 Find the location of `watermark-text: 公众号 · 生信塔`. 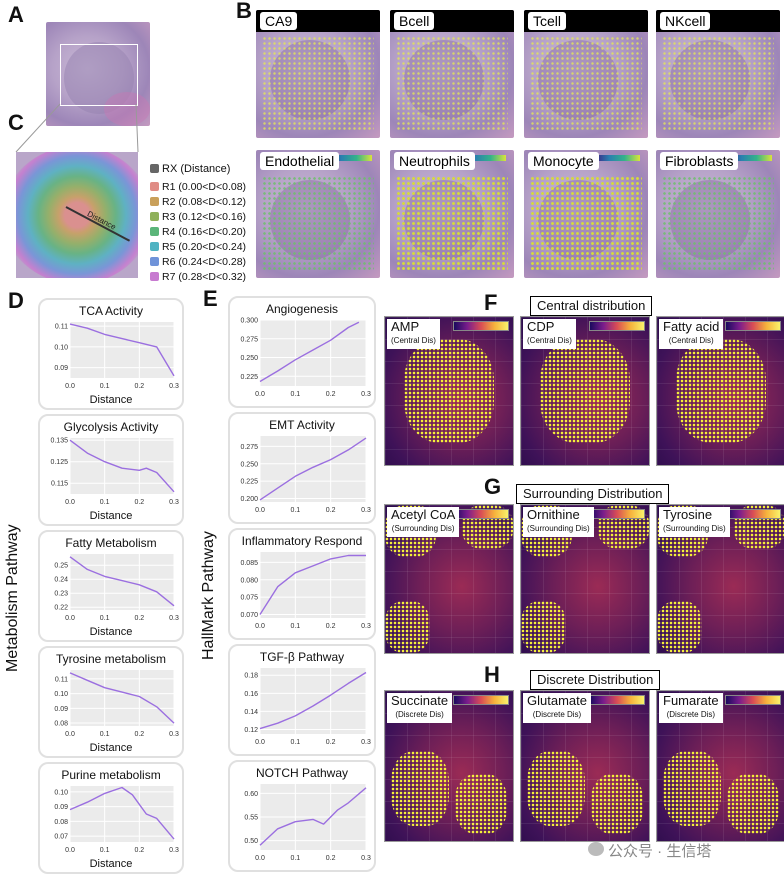

watermark-text: 公众号 · 生信塔 is located at coordinates (660, 851).